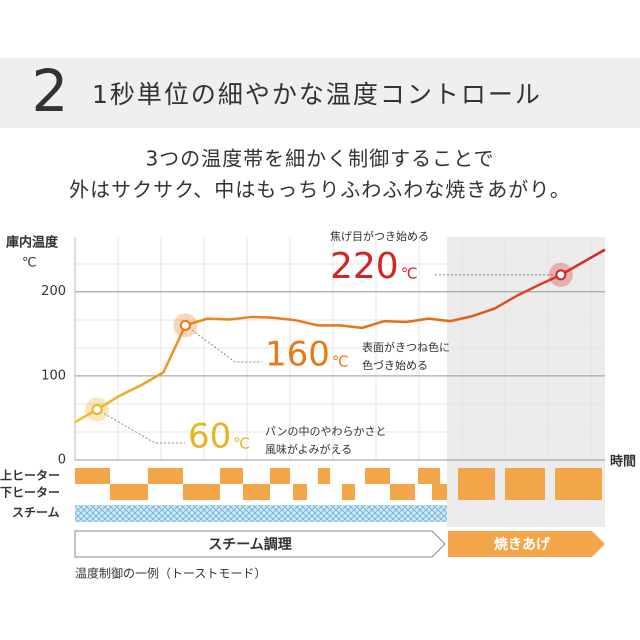 The image size is (640, 640). Describe the element at coordinates (326, 431) in the screenshot. I see `annotation-note: パンの中のやわらかさと` at that location.